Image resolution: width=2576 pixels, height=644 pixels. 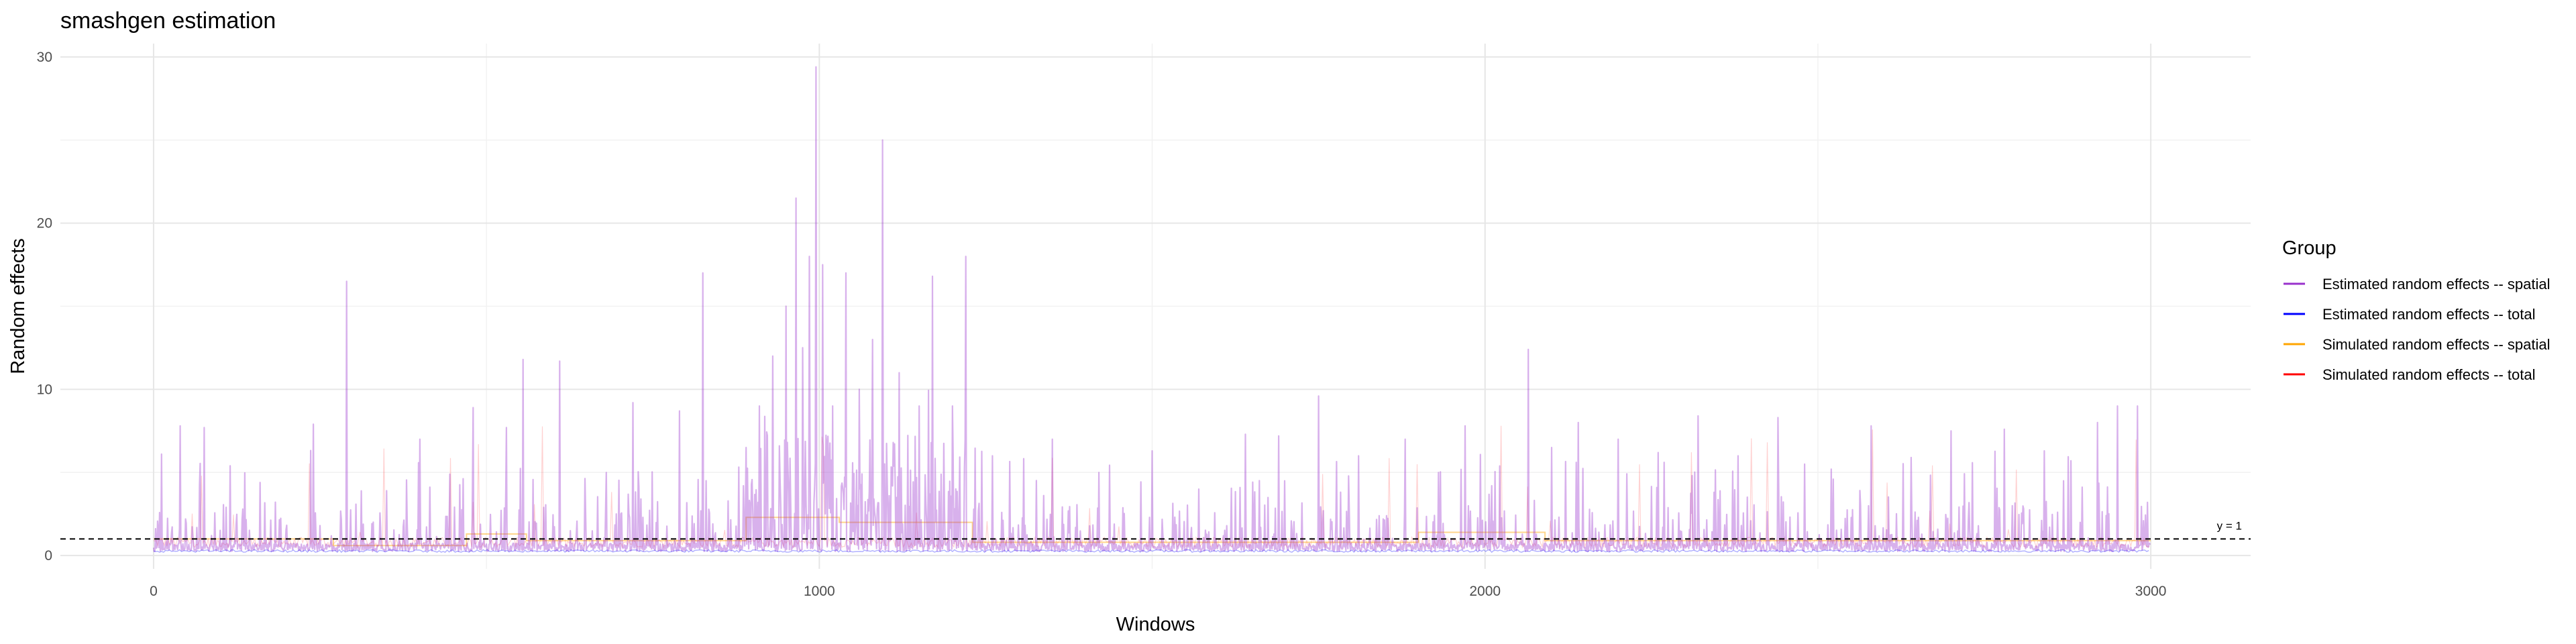 What do you see at coordinates (44, 307) in the screenshot?
I see `y-axis-ticks: 0 10 20 30` at bounding box center [44, 307].